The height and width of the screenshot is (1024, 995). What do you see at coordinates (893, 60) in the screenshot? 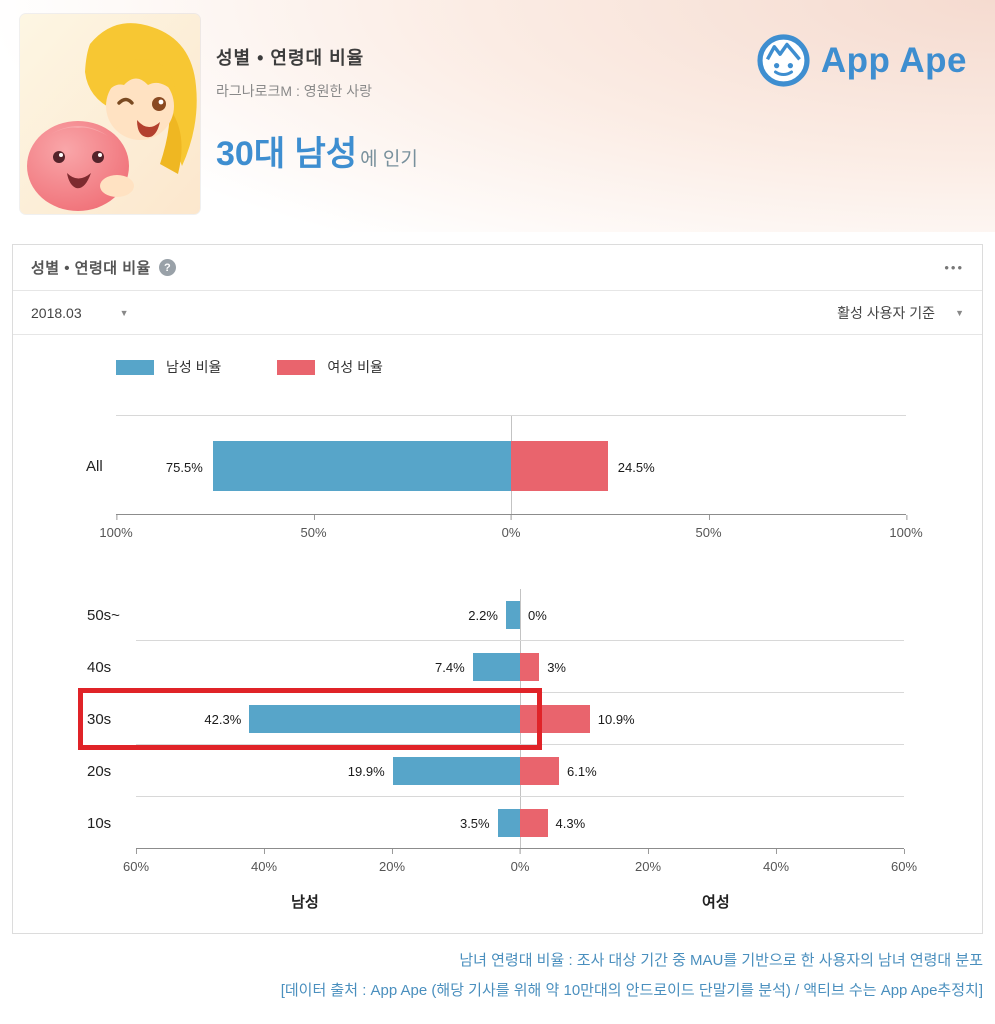
I see `appape-logo-text: App Ape` at bounding box center [893, 60].